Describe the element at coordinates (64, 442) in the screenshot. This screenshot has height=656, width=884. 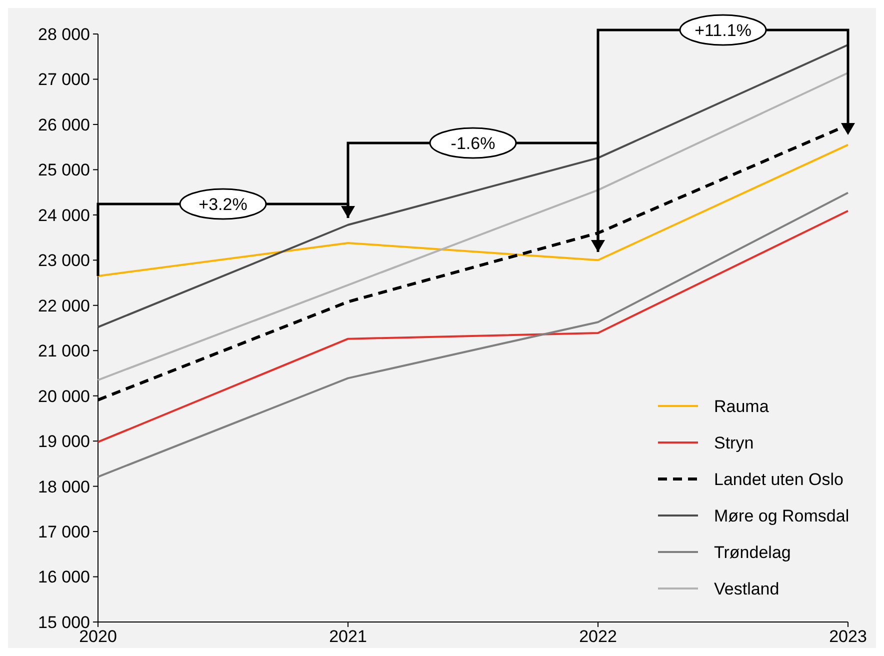
I see `y-tick-label: 19 000` at that location.